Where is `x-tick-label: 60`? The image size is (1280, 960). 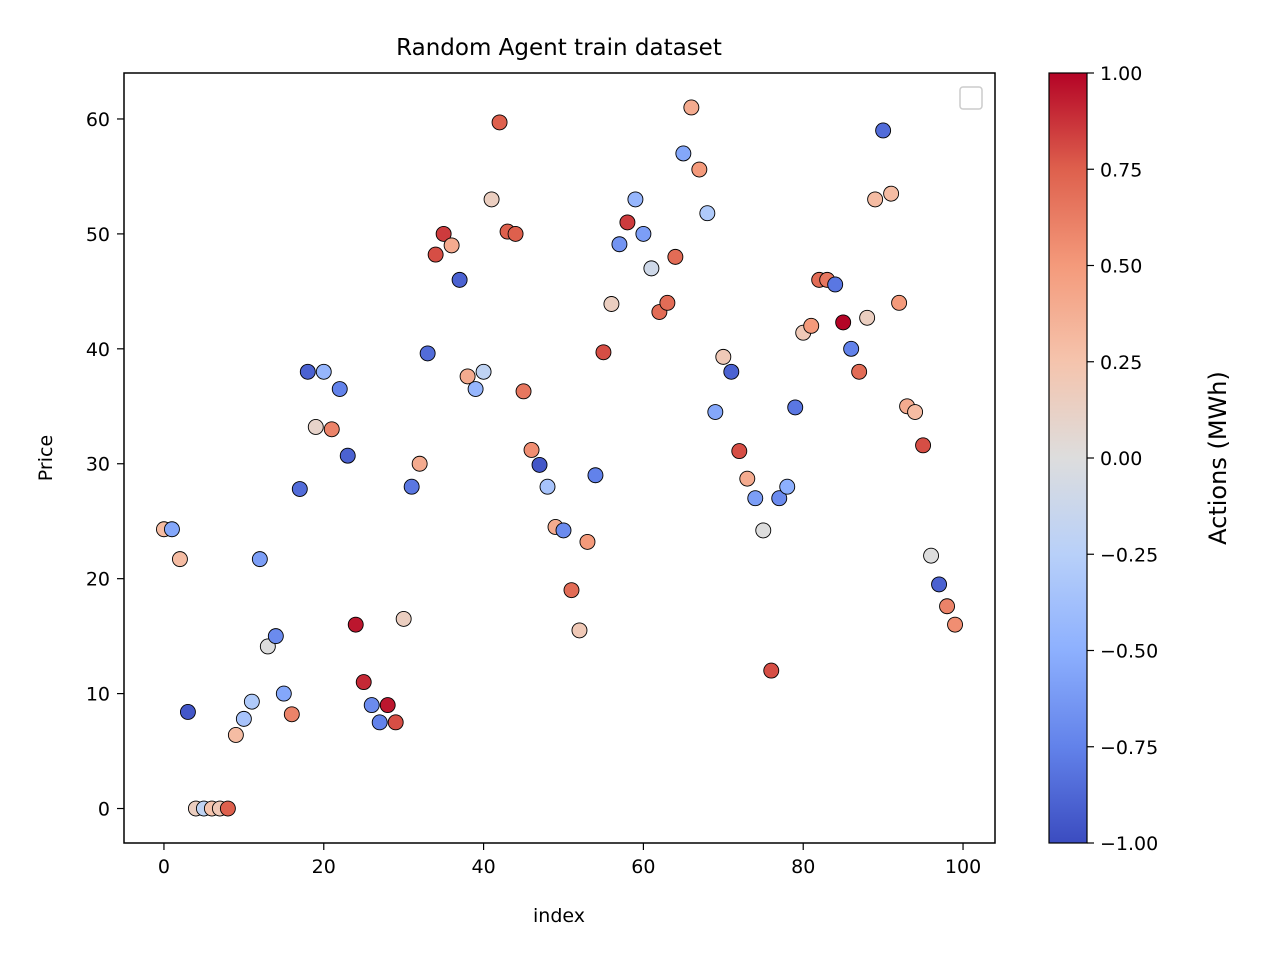 x-tick-label: 60 is located at coordinates (643, 867).